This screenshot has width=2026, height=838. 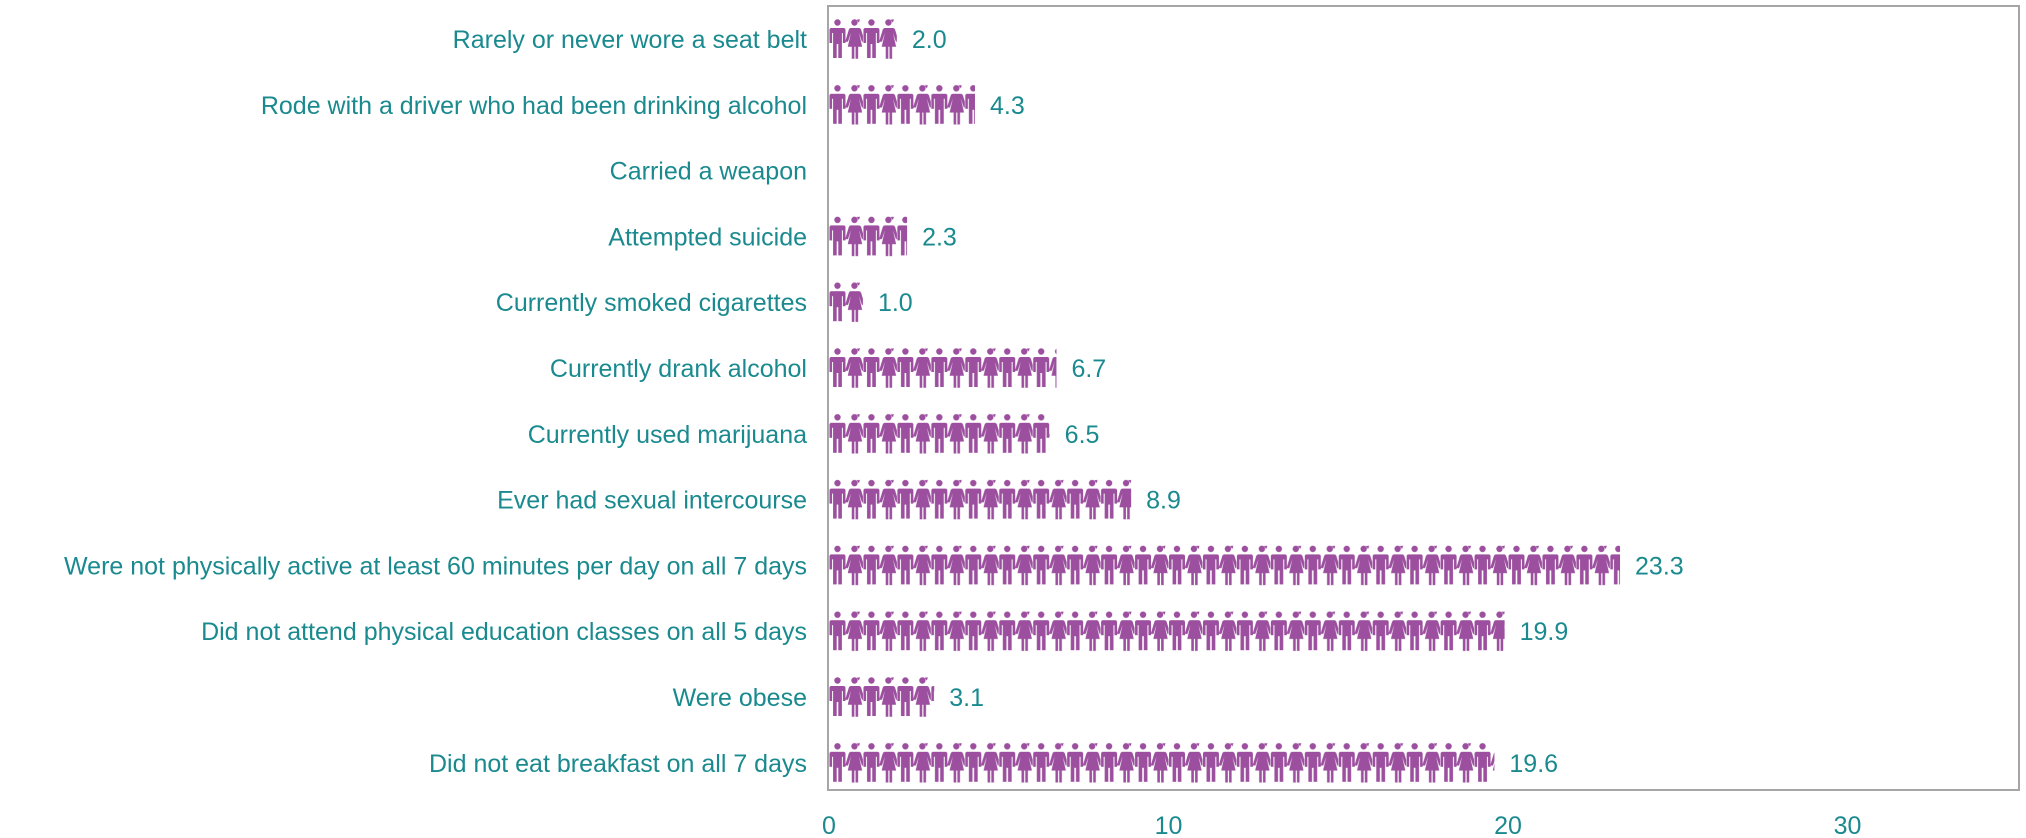 I want to click on value-label: 19.6, so click(x=1533, y=764).